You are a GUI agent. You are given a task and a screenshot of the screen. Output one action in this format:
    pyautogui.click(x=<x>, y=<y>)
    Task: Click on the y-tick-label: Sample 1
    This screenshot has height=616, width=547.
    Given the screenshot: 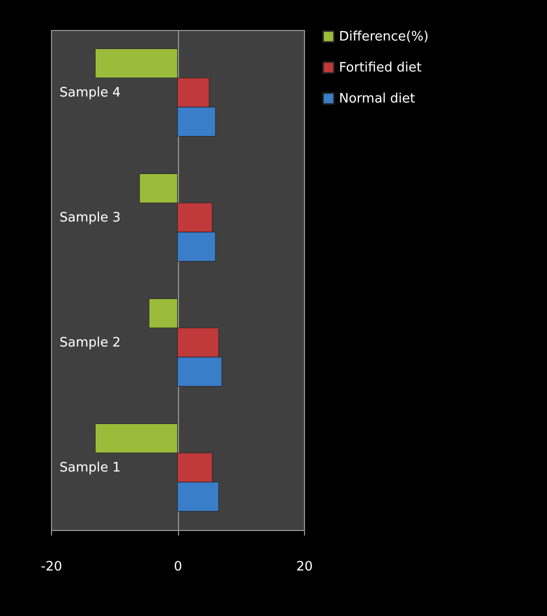 What is the action you would take?
    pyautogui.click(x=90, y=468)
    